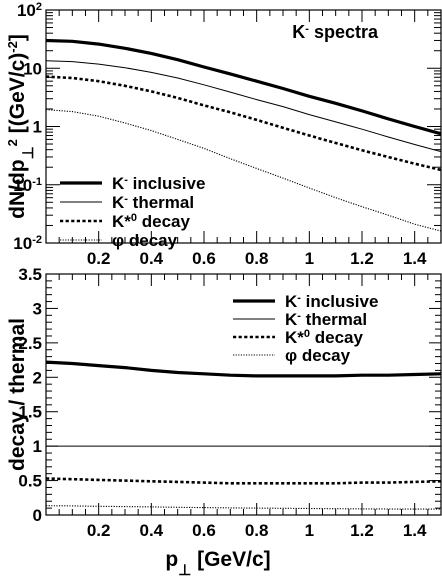 This screenshot has height=584, width=442. I want to click on y-tick-exponent: -1, so click(37, 182).